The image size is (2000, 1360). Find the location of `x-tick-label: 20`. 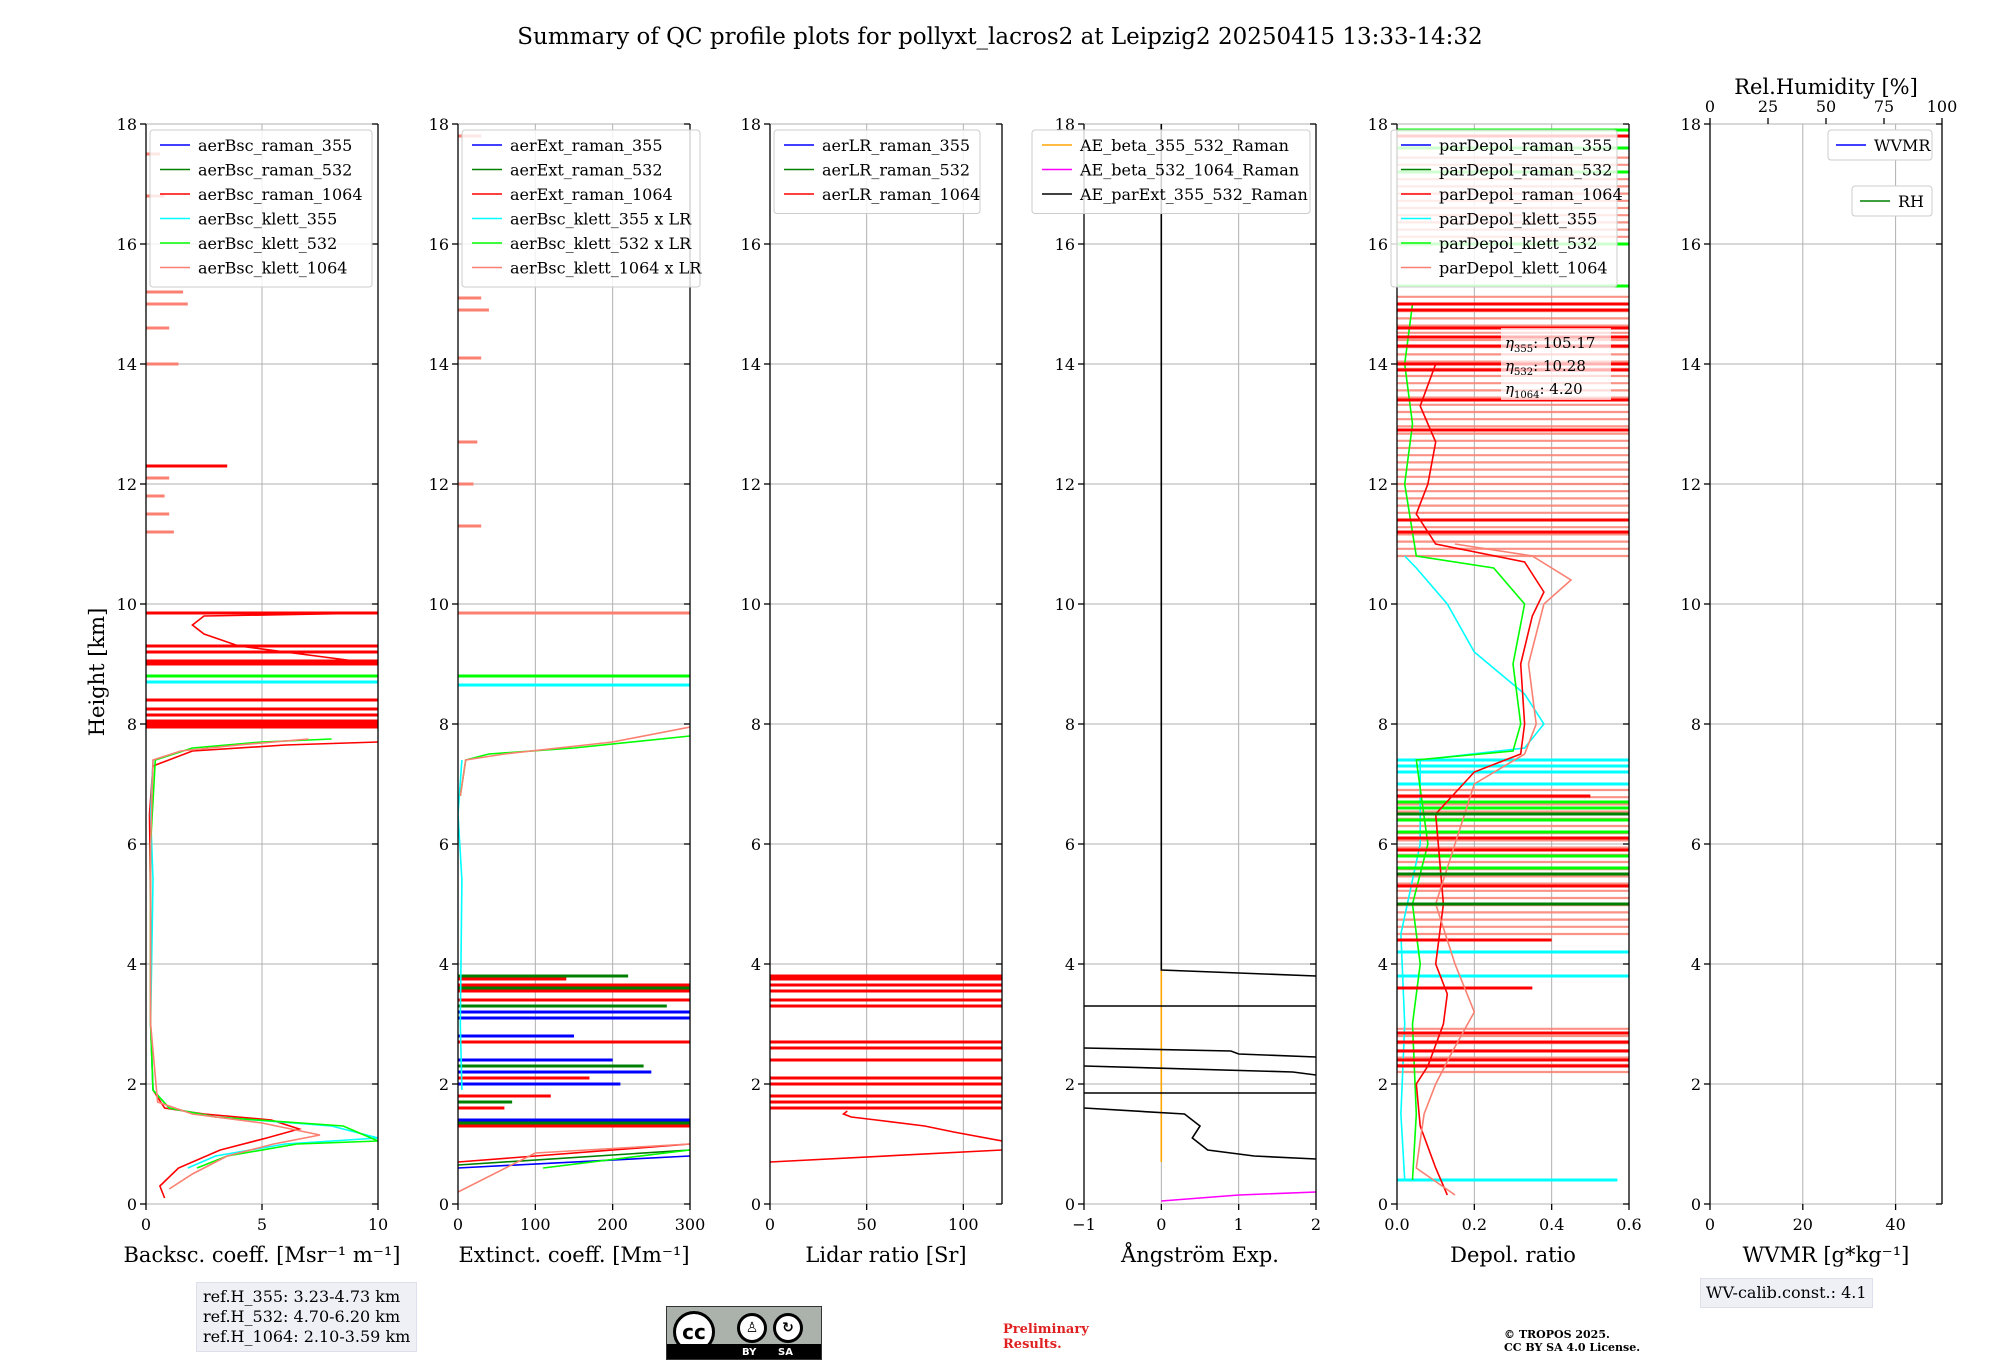

x-tick-label: 20 is located at coordinates (1803, 1224).